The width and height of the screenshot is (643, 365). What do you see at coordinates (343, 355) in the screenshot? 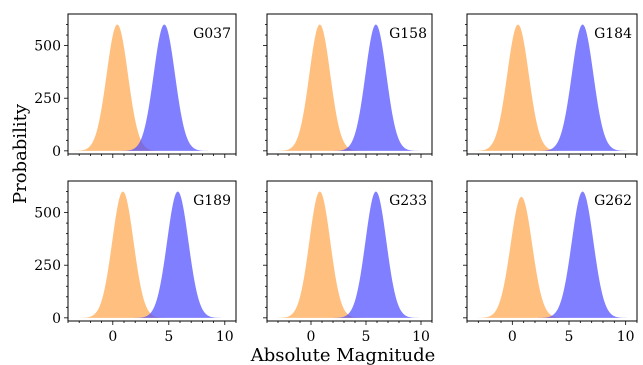
I see `x-axis-label: Absolute Magnitude` at bounding box center [343, 355].